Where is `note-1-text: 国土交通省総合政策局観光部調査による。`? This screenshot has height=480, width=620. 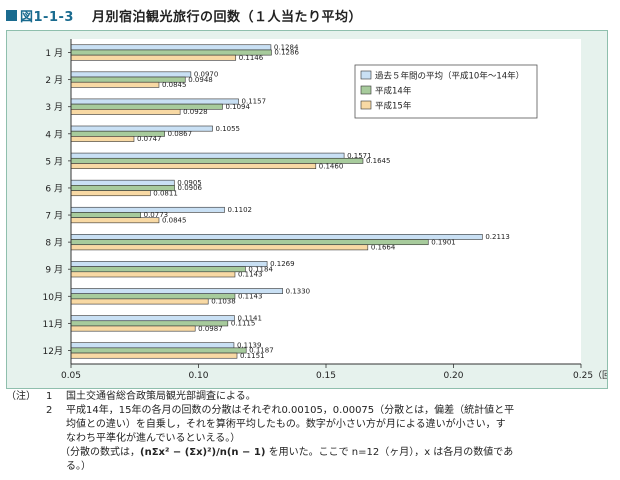 note-1-text: 国土交通省総合政策局観光部調査による。 is located at coordinates (161, 396).